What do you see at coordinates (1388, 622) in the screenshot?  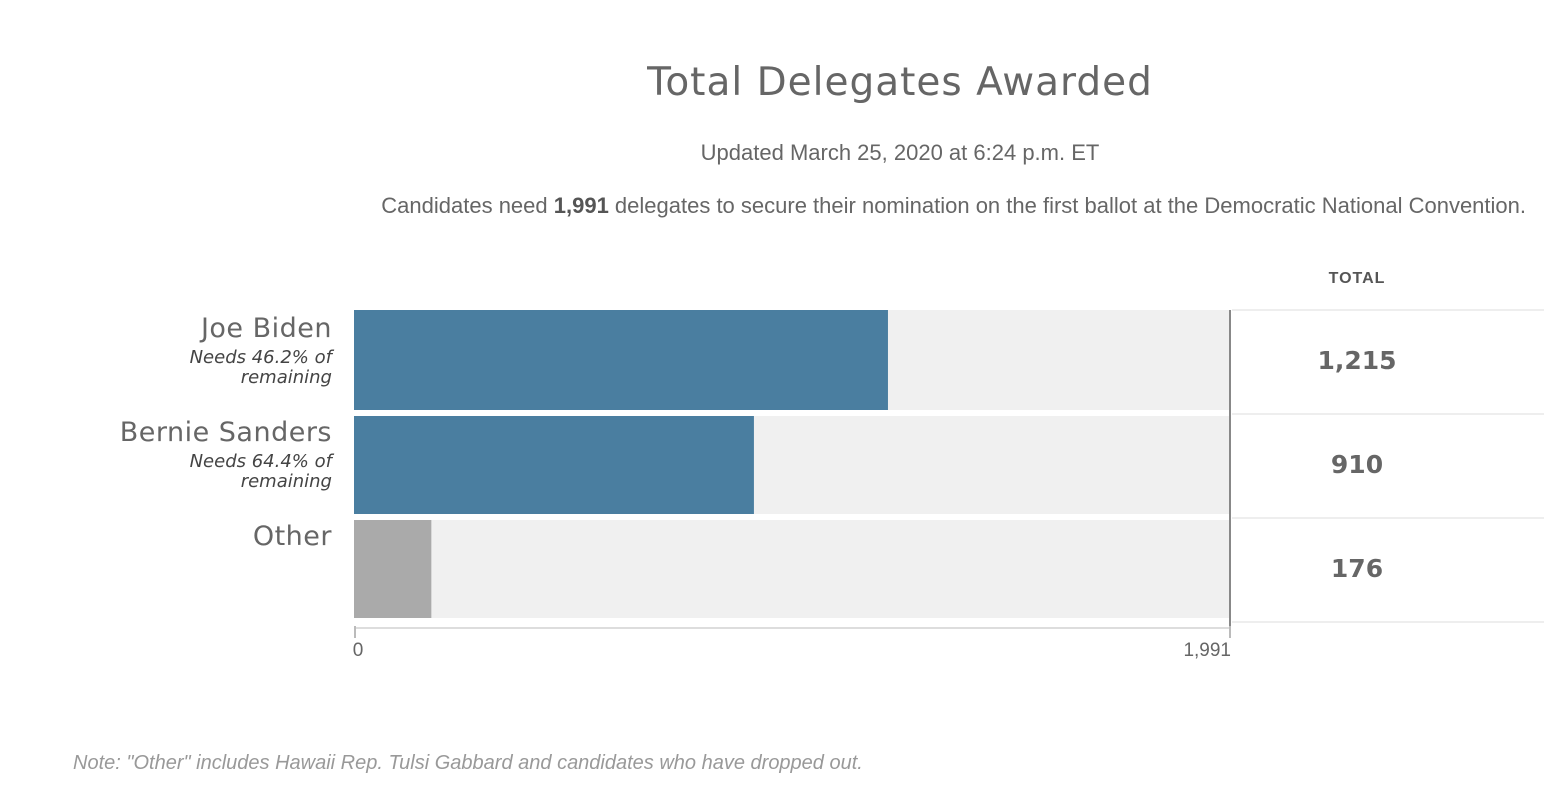 I see `total-bottom-border` at bounding box center [1388, 622].